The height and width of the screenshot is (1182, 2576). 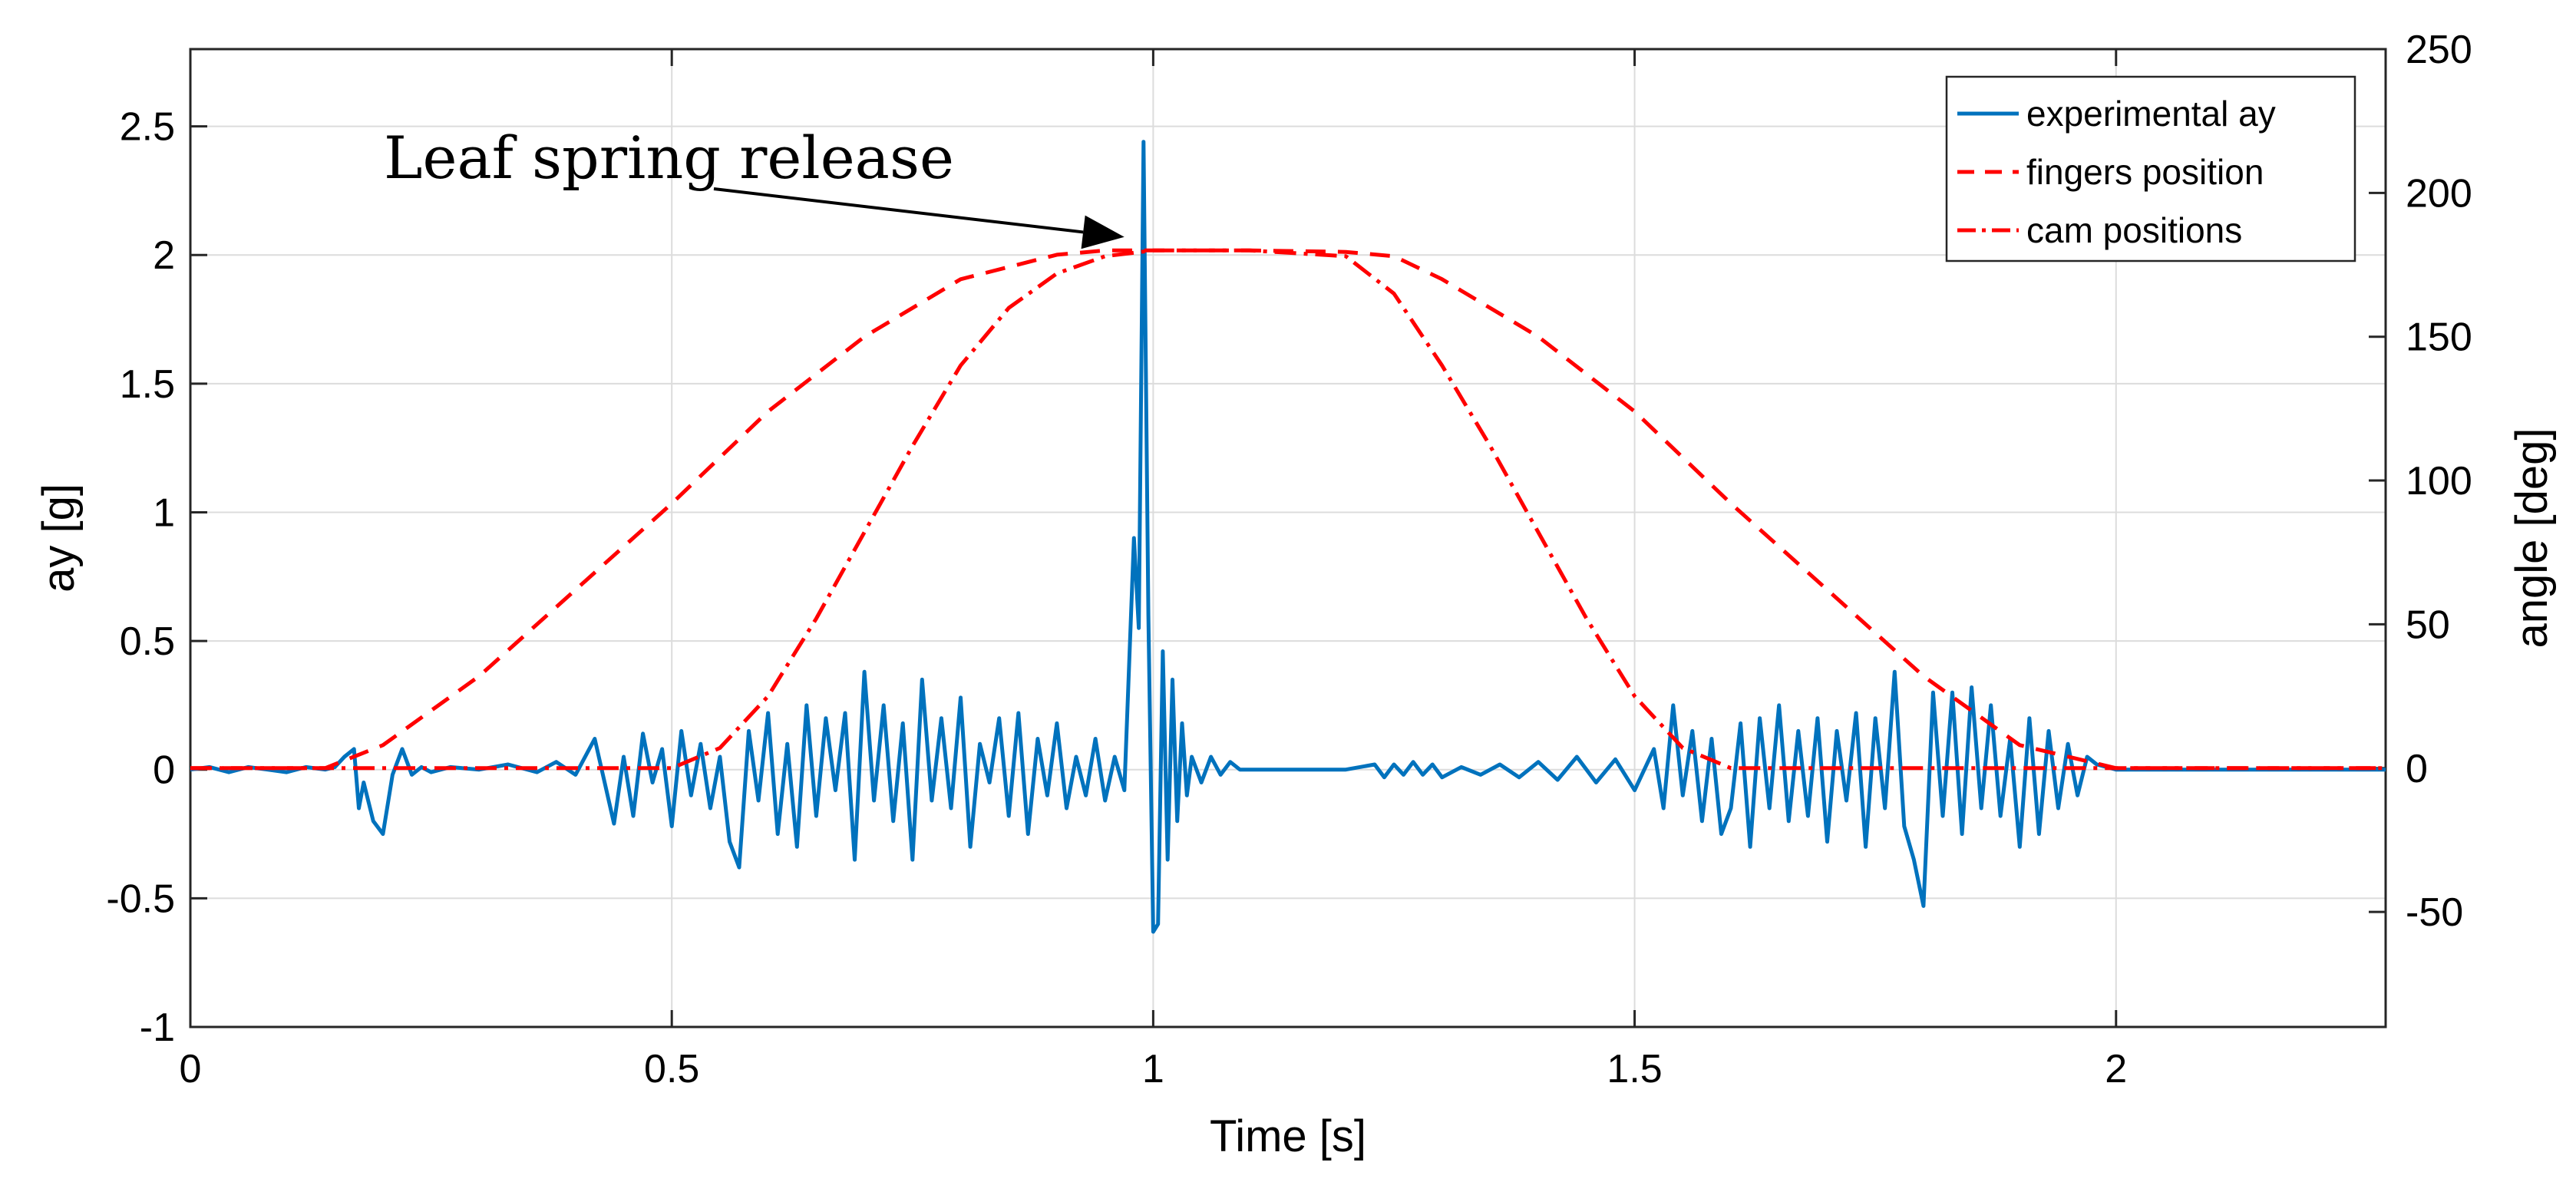 I want to click on x-tick-label: 2, so click(x=2116, y=1069).